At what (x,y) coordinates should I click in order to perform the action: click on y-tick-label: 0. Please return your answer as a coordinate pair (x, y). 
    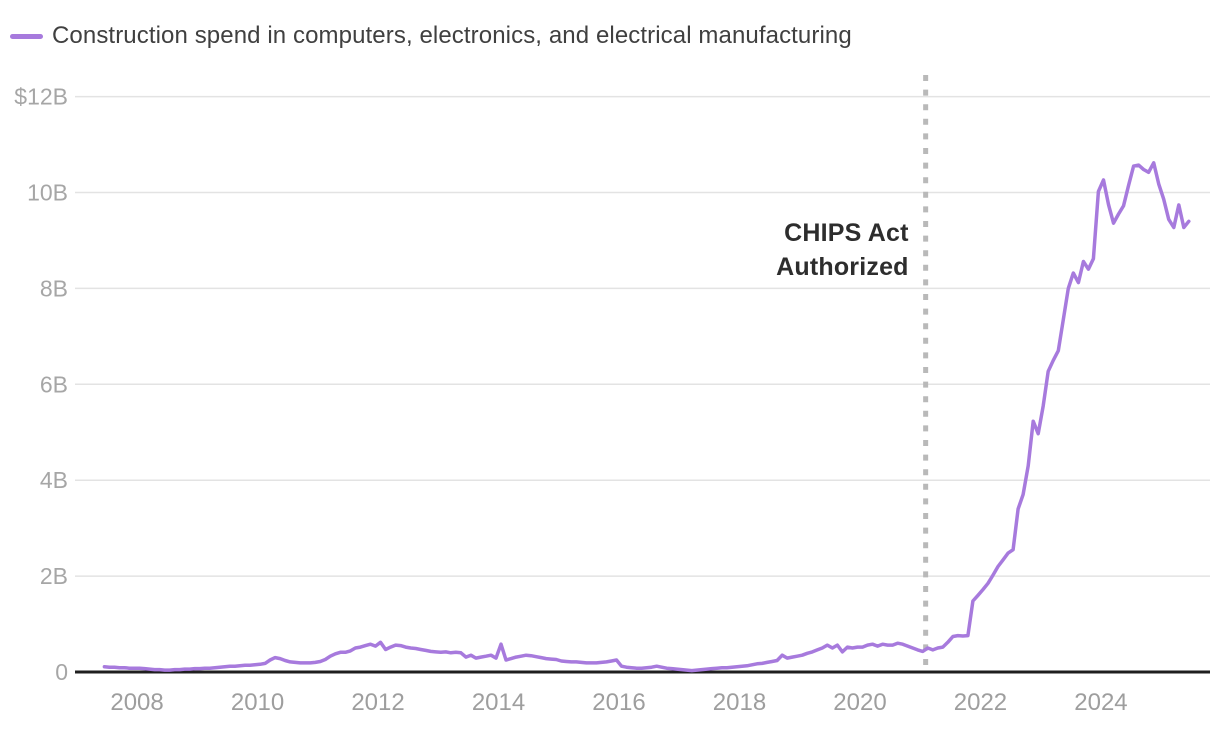
    Looking at the image, I should click on (61, 672).